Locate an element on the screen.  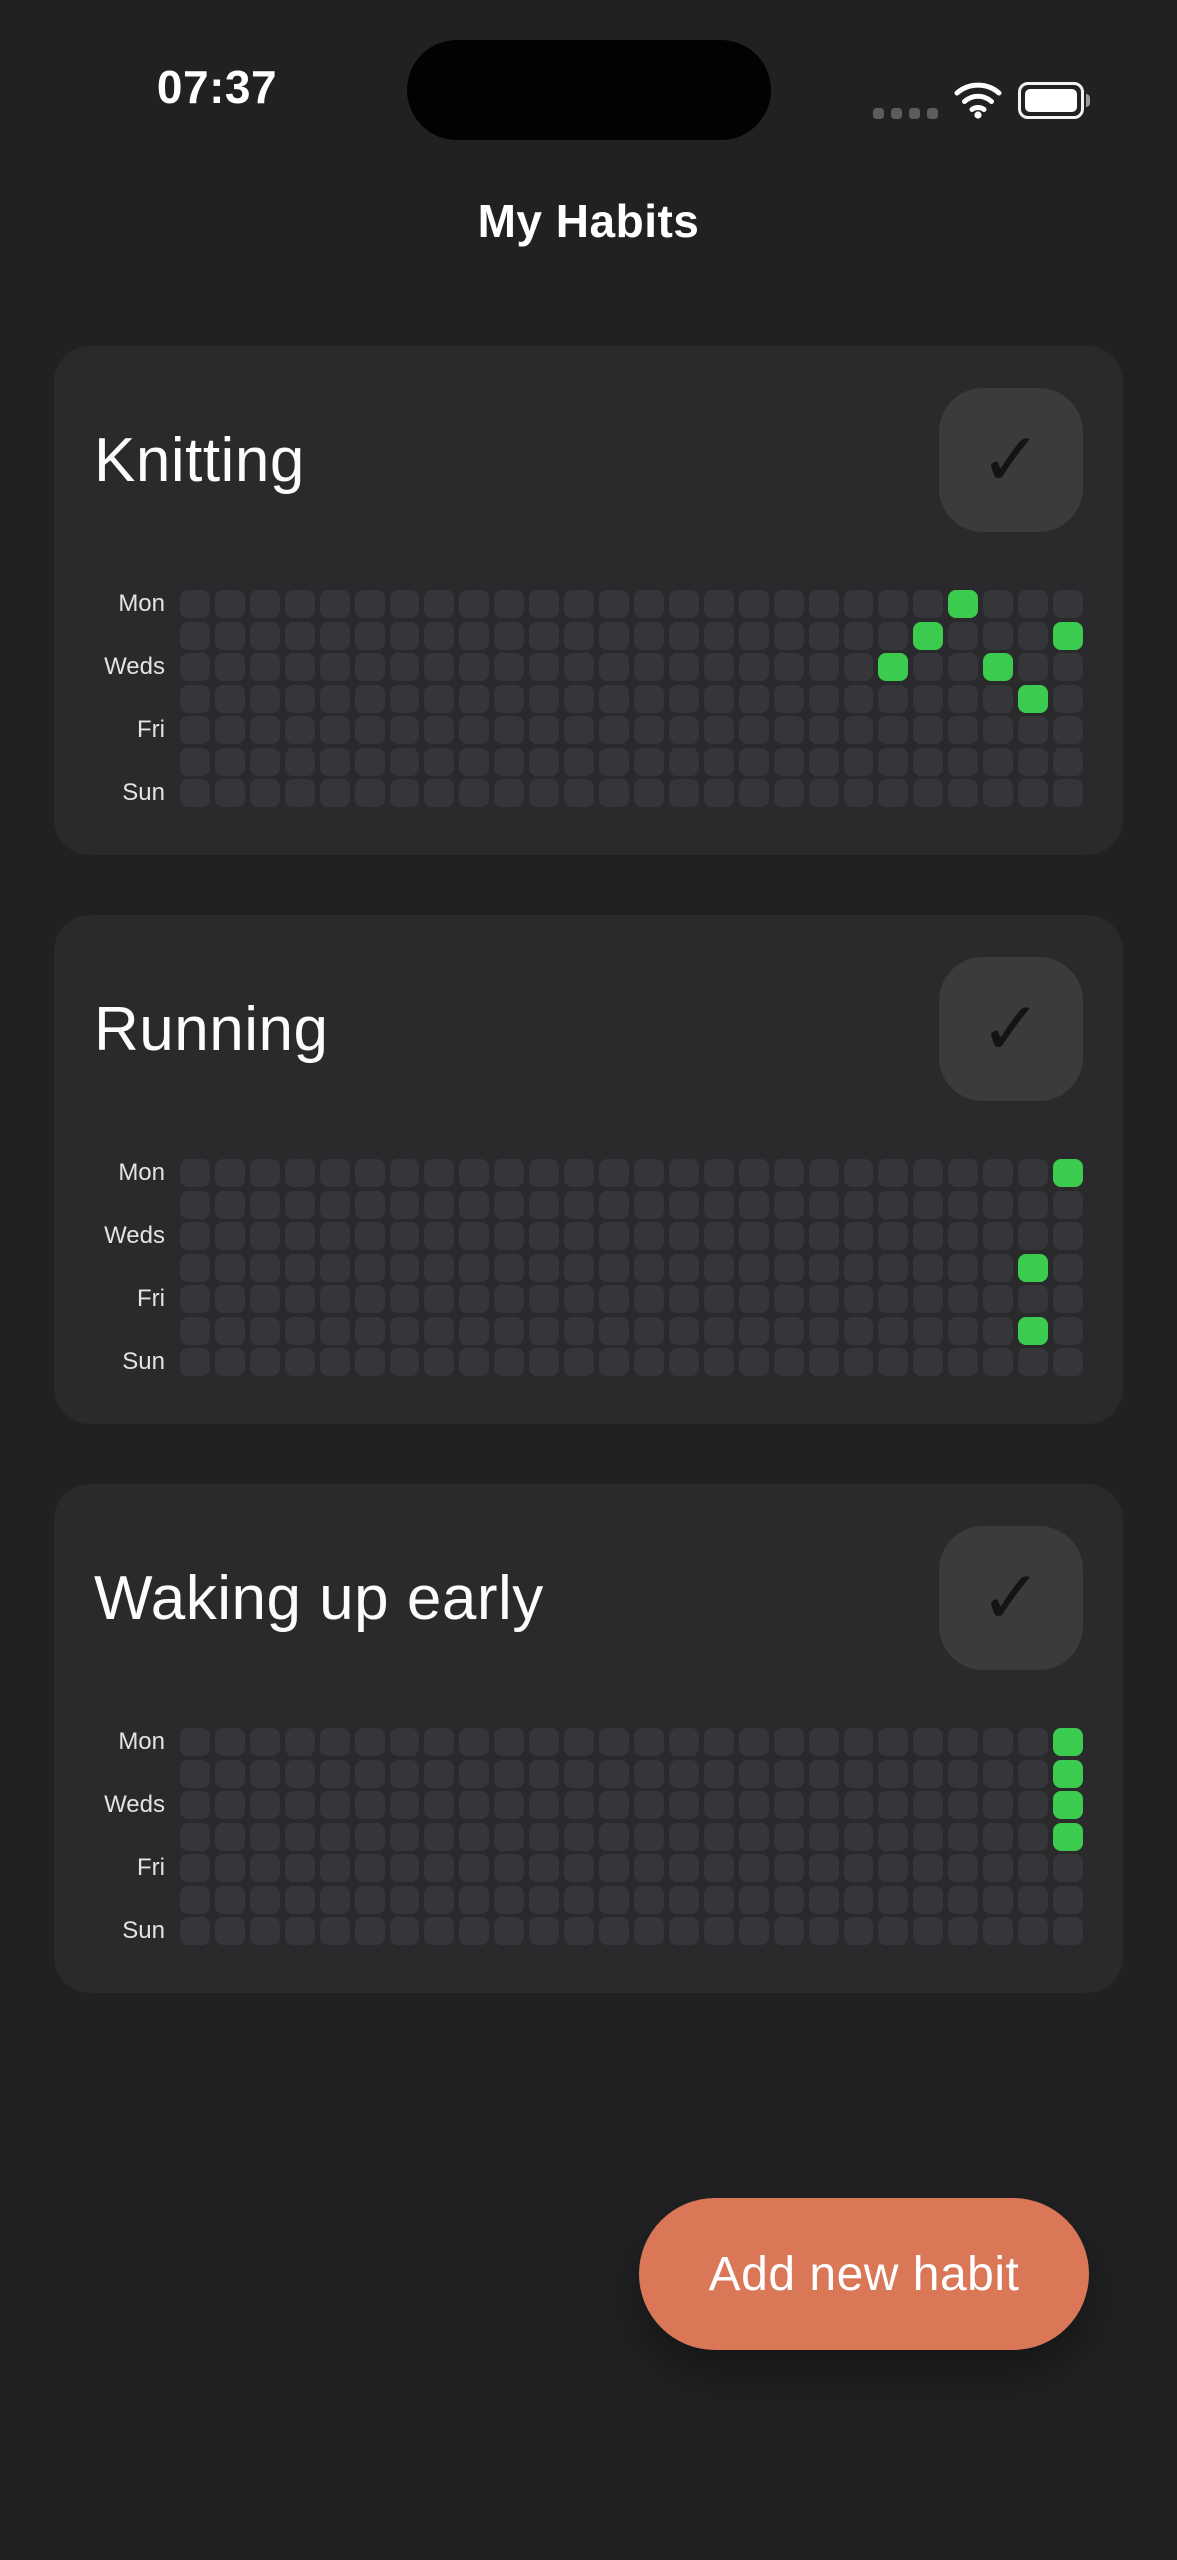
habit-card-header: Running ✓ is located at coordinates (588, 1029).